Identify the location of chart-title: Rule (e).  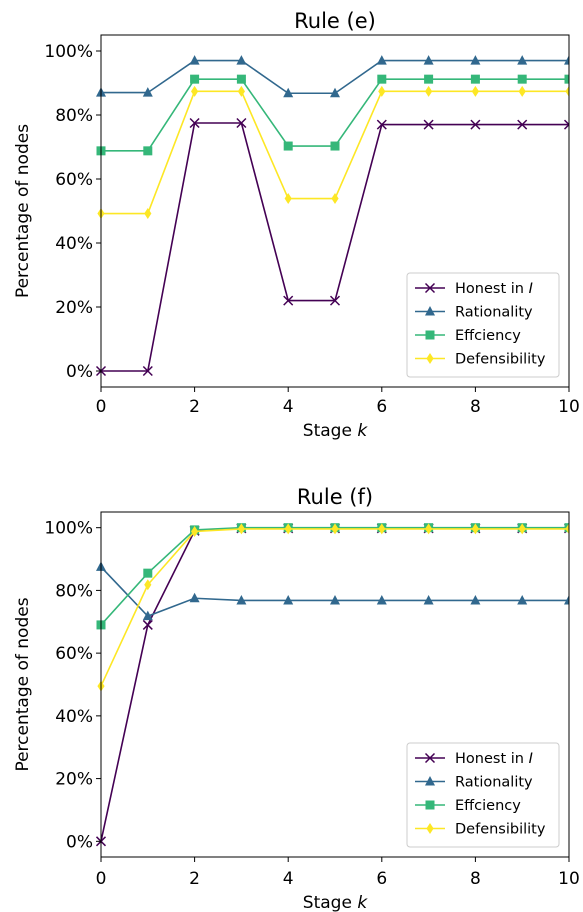
(335, 21).